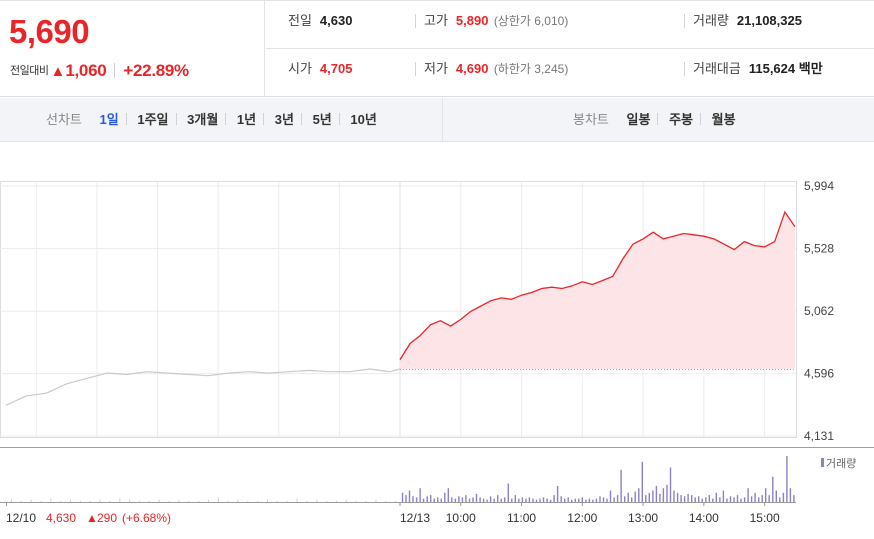 This screenshot has width=874, height=539. I want to click on period-tab-1y: 1년, so click(246, 119).